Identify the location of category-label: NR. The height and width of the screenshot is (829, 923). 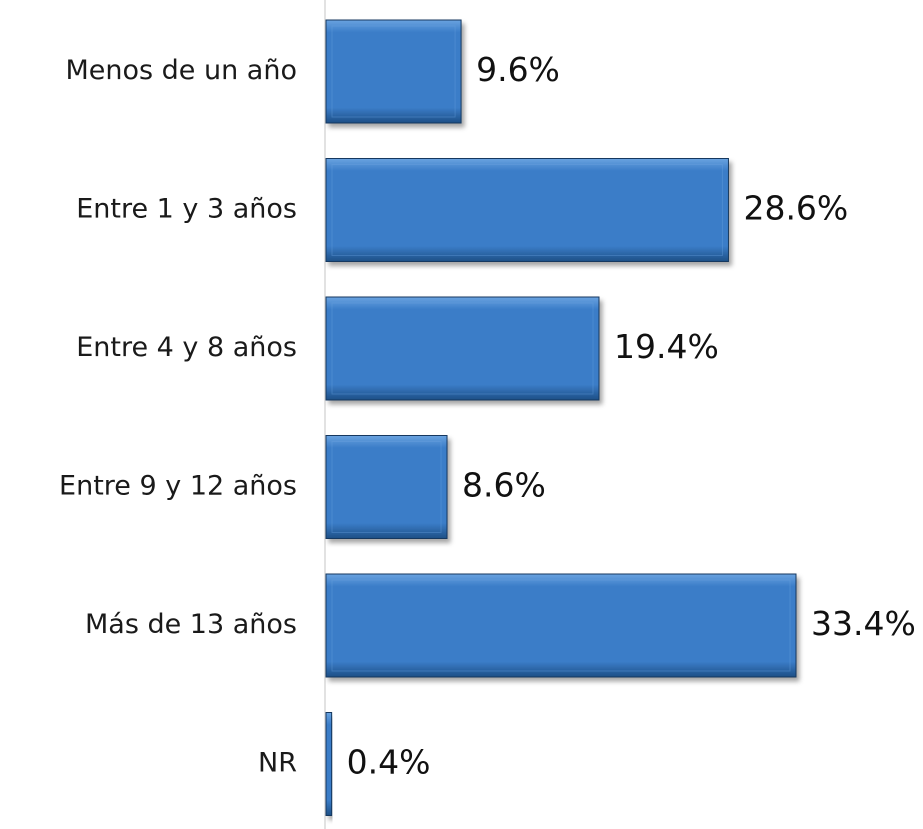
(277, 763).